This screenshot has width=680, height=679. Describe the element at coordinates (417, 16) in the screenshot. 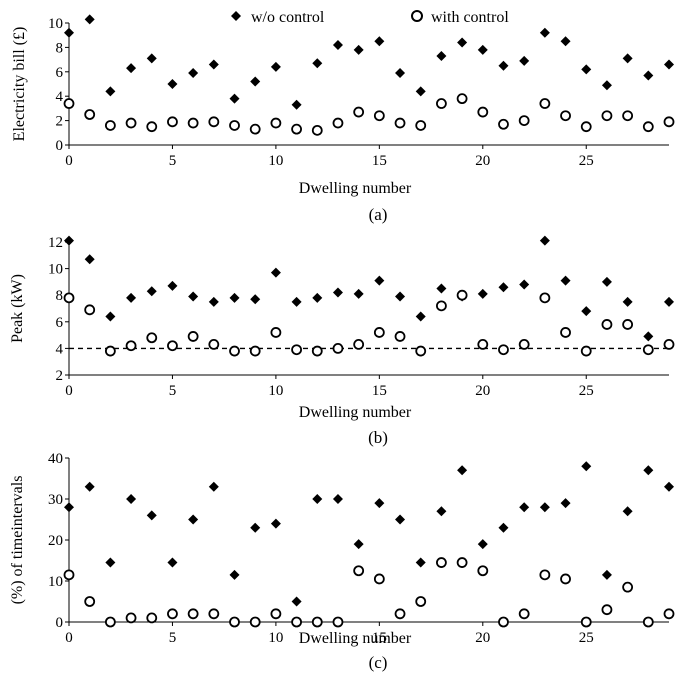

I see `legend-circle-marker` at that location.